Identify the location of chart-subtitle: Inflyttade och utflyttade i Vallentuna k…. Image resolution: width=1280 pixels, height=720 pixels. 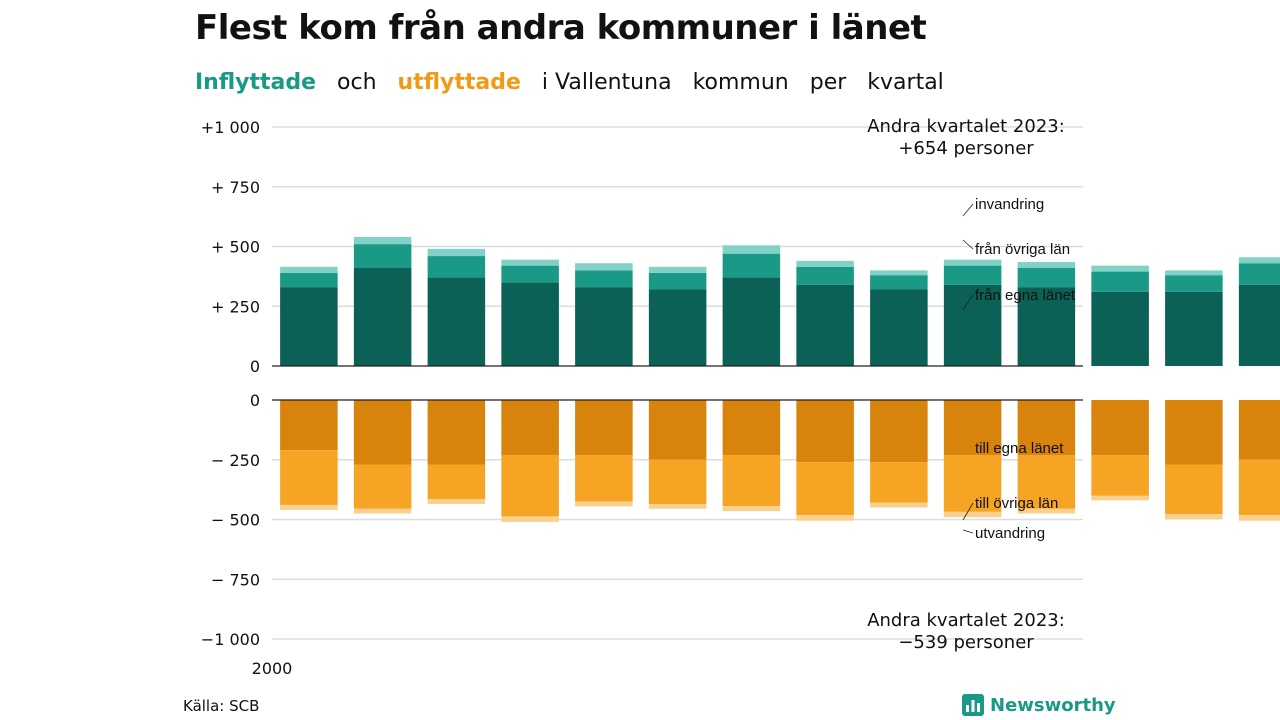
(576, 82).